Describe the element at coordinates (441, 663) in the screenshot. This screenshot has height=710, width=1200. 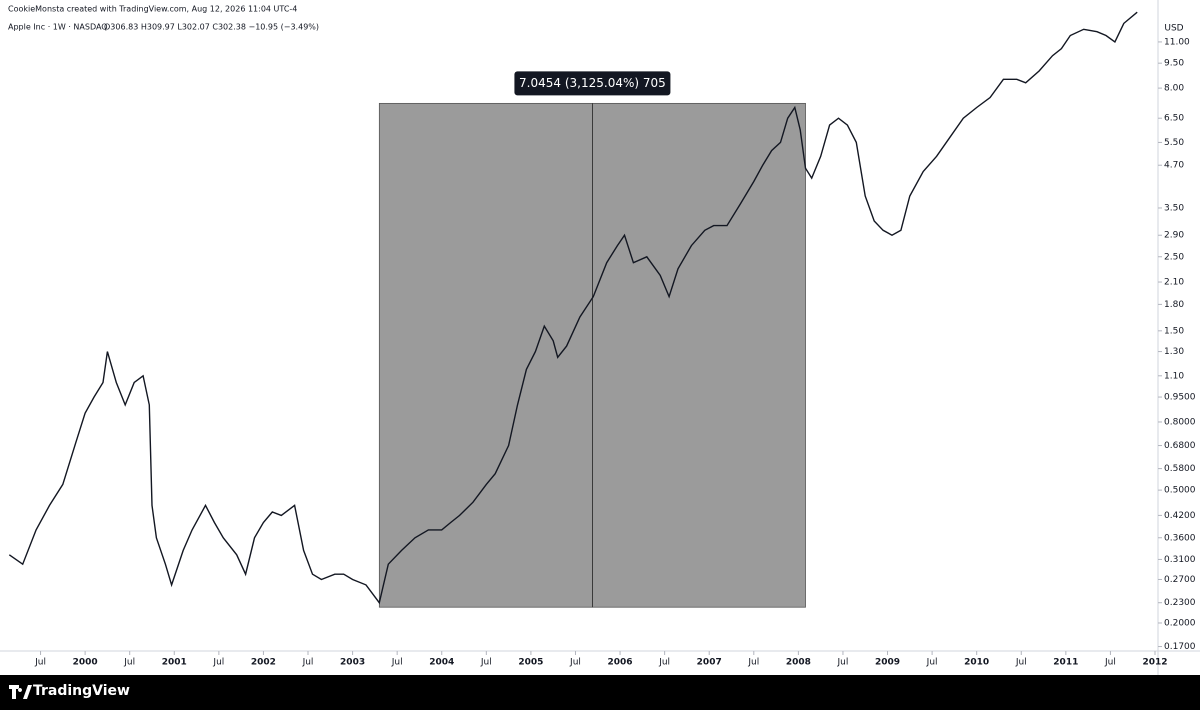
I see `x-tick-label: 2004` at that location.